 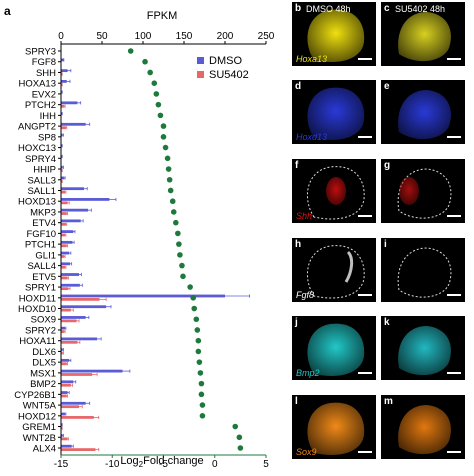 What do you see at coordinates (297, 165) in the screenshot?
I see `panel-label: f` at bounding box center [297, 165].